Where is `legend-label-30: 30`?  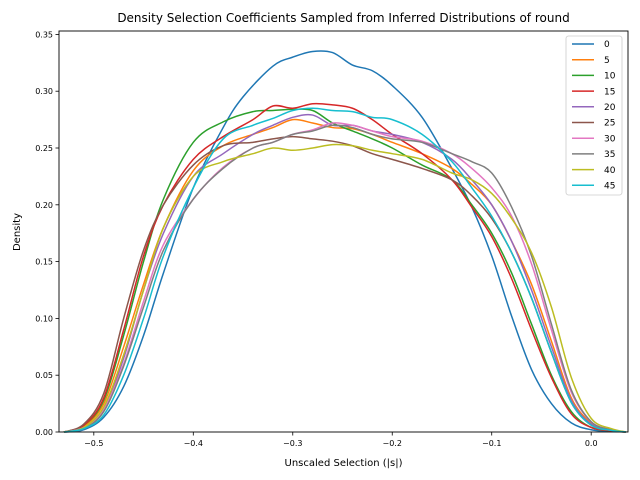
legend-label-30: 30 is located at coordinates (610, 139).